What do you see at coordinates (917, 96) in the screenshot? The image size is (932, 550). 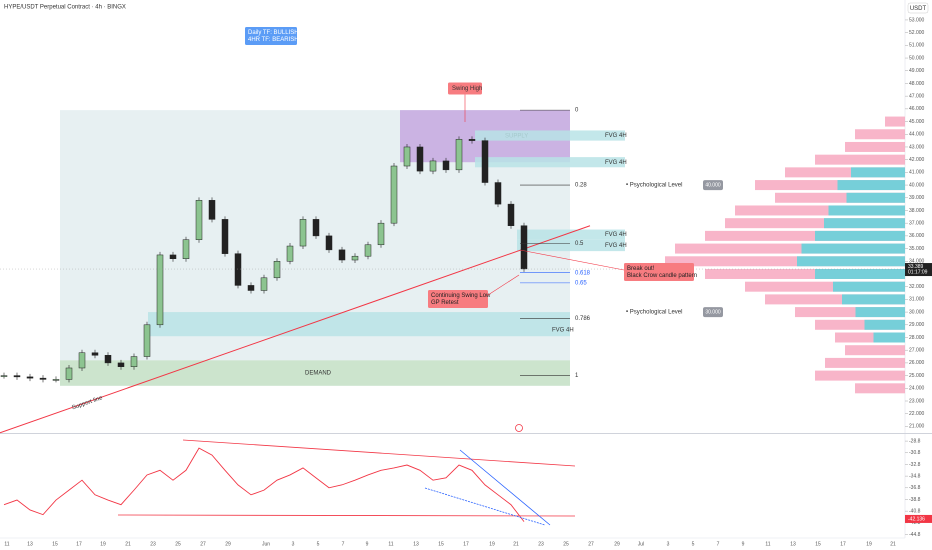 I see `y-tick-label: 47.000` at bounding box center [917, 96].